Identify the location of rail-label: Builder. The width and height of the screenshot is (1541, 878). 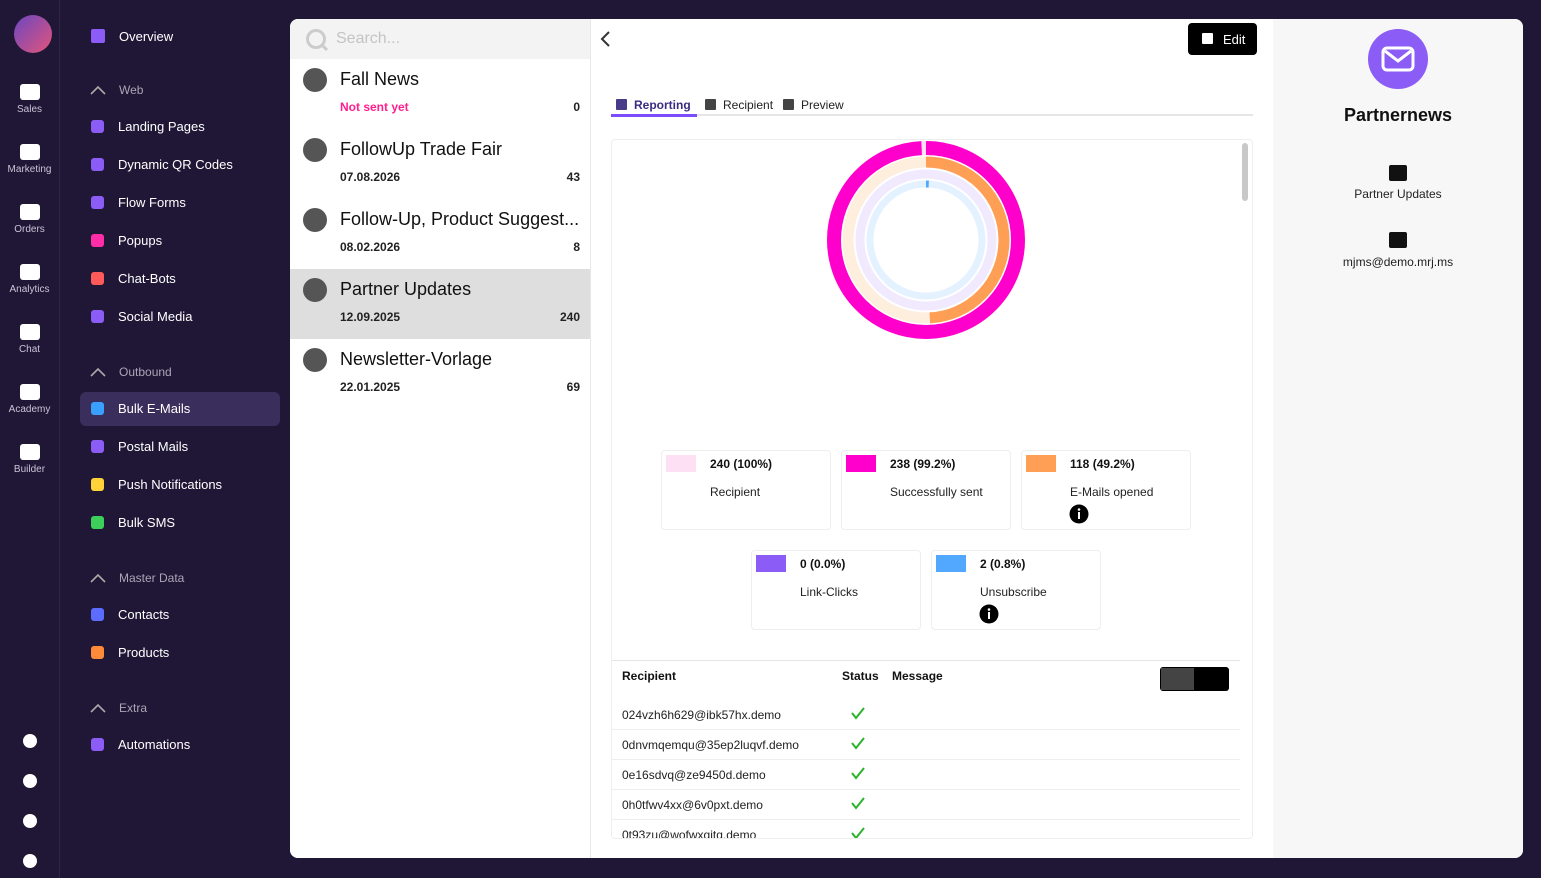
(29, 469).